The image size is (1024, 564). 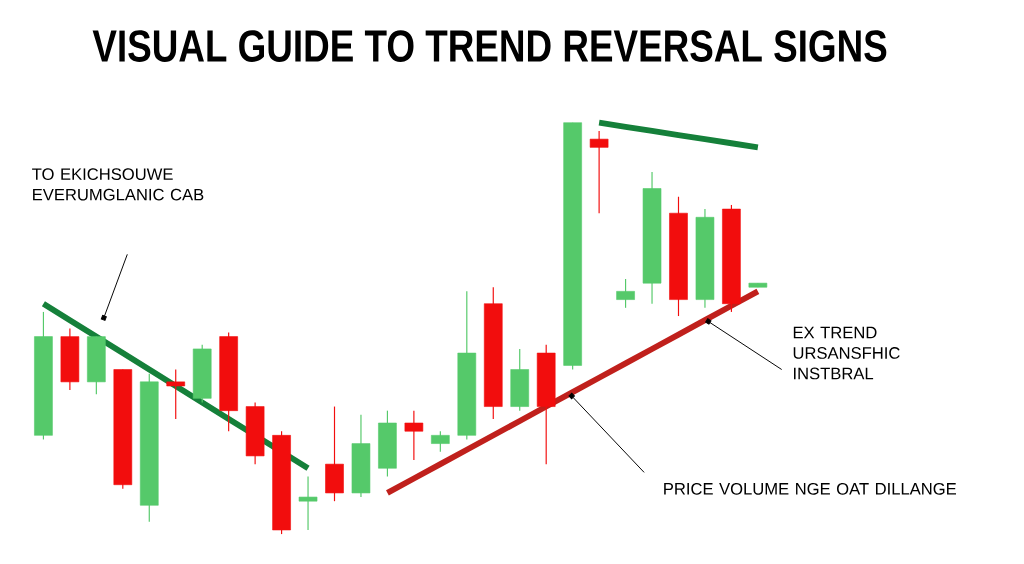 I want to click on annotation: TO EKICHSOUWE EVERUMGLANIC CAB, so click(x=118, y=184).